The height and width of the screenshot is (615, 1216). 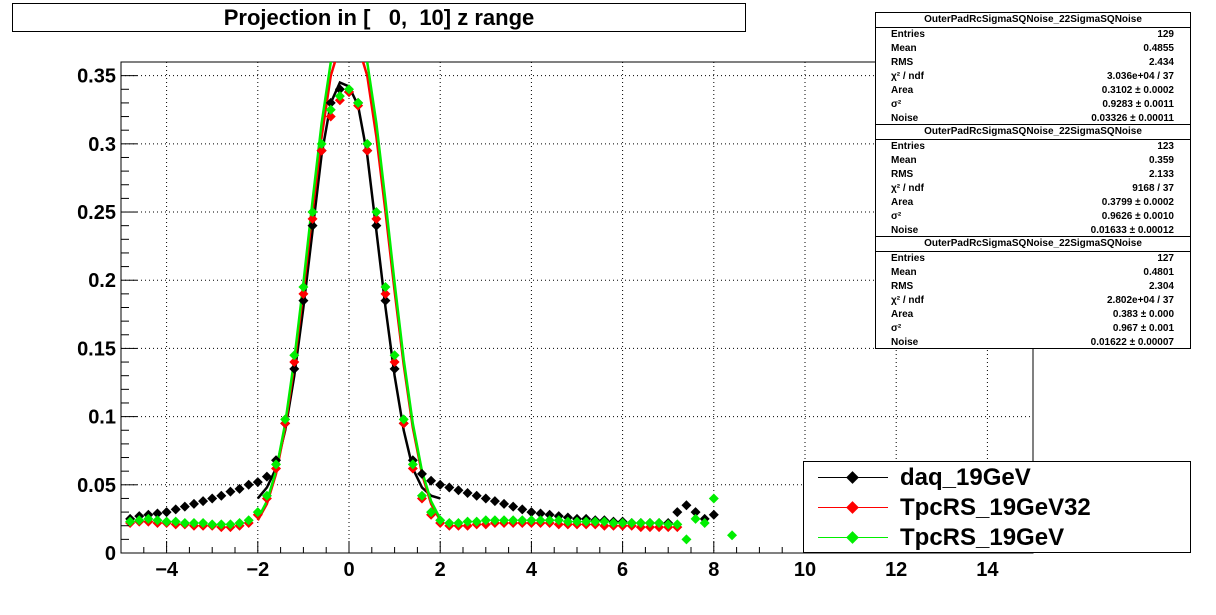 I want to click on stats-value: 2.133, so click(x=1161, y=174).